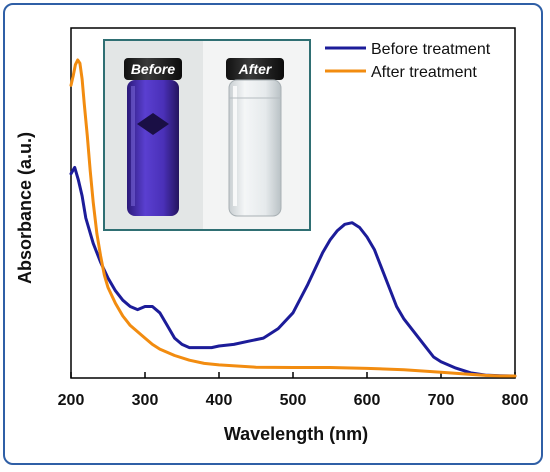 Image resolution: width=550 pixels, height=472 pixels. What do you see at coordinates (515, 400) in the screenshot?
I see `x-tick-label: 800` at bounding box center [515, 400].